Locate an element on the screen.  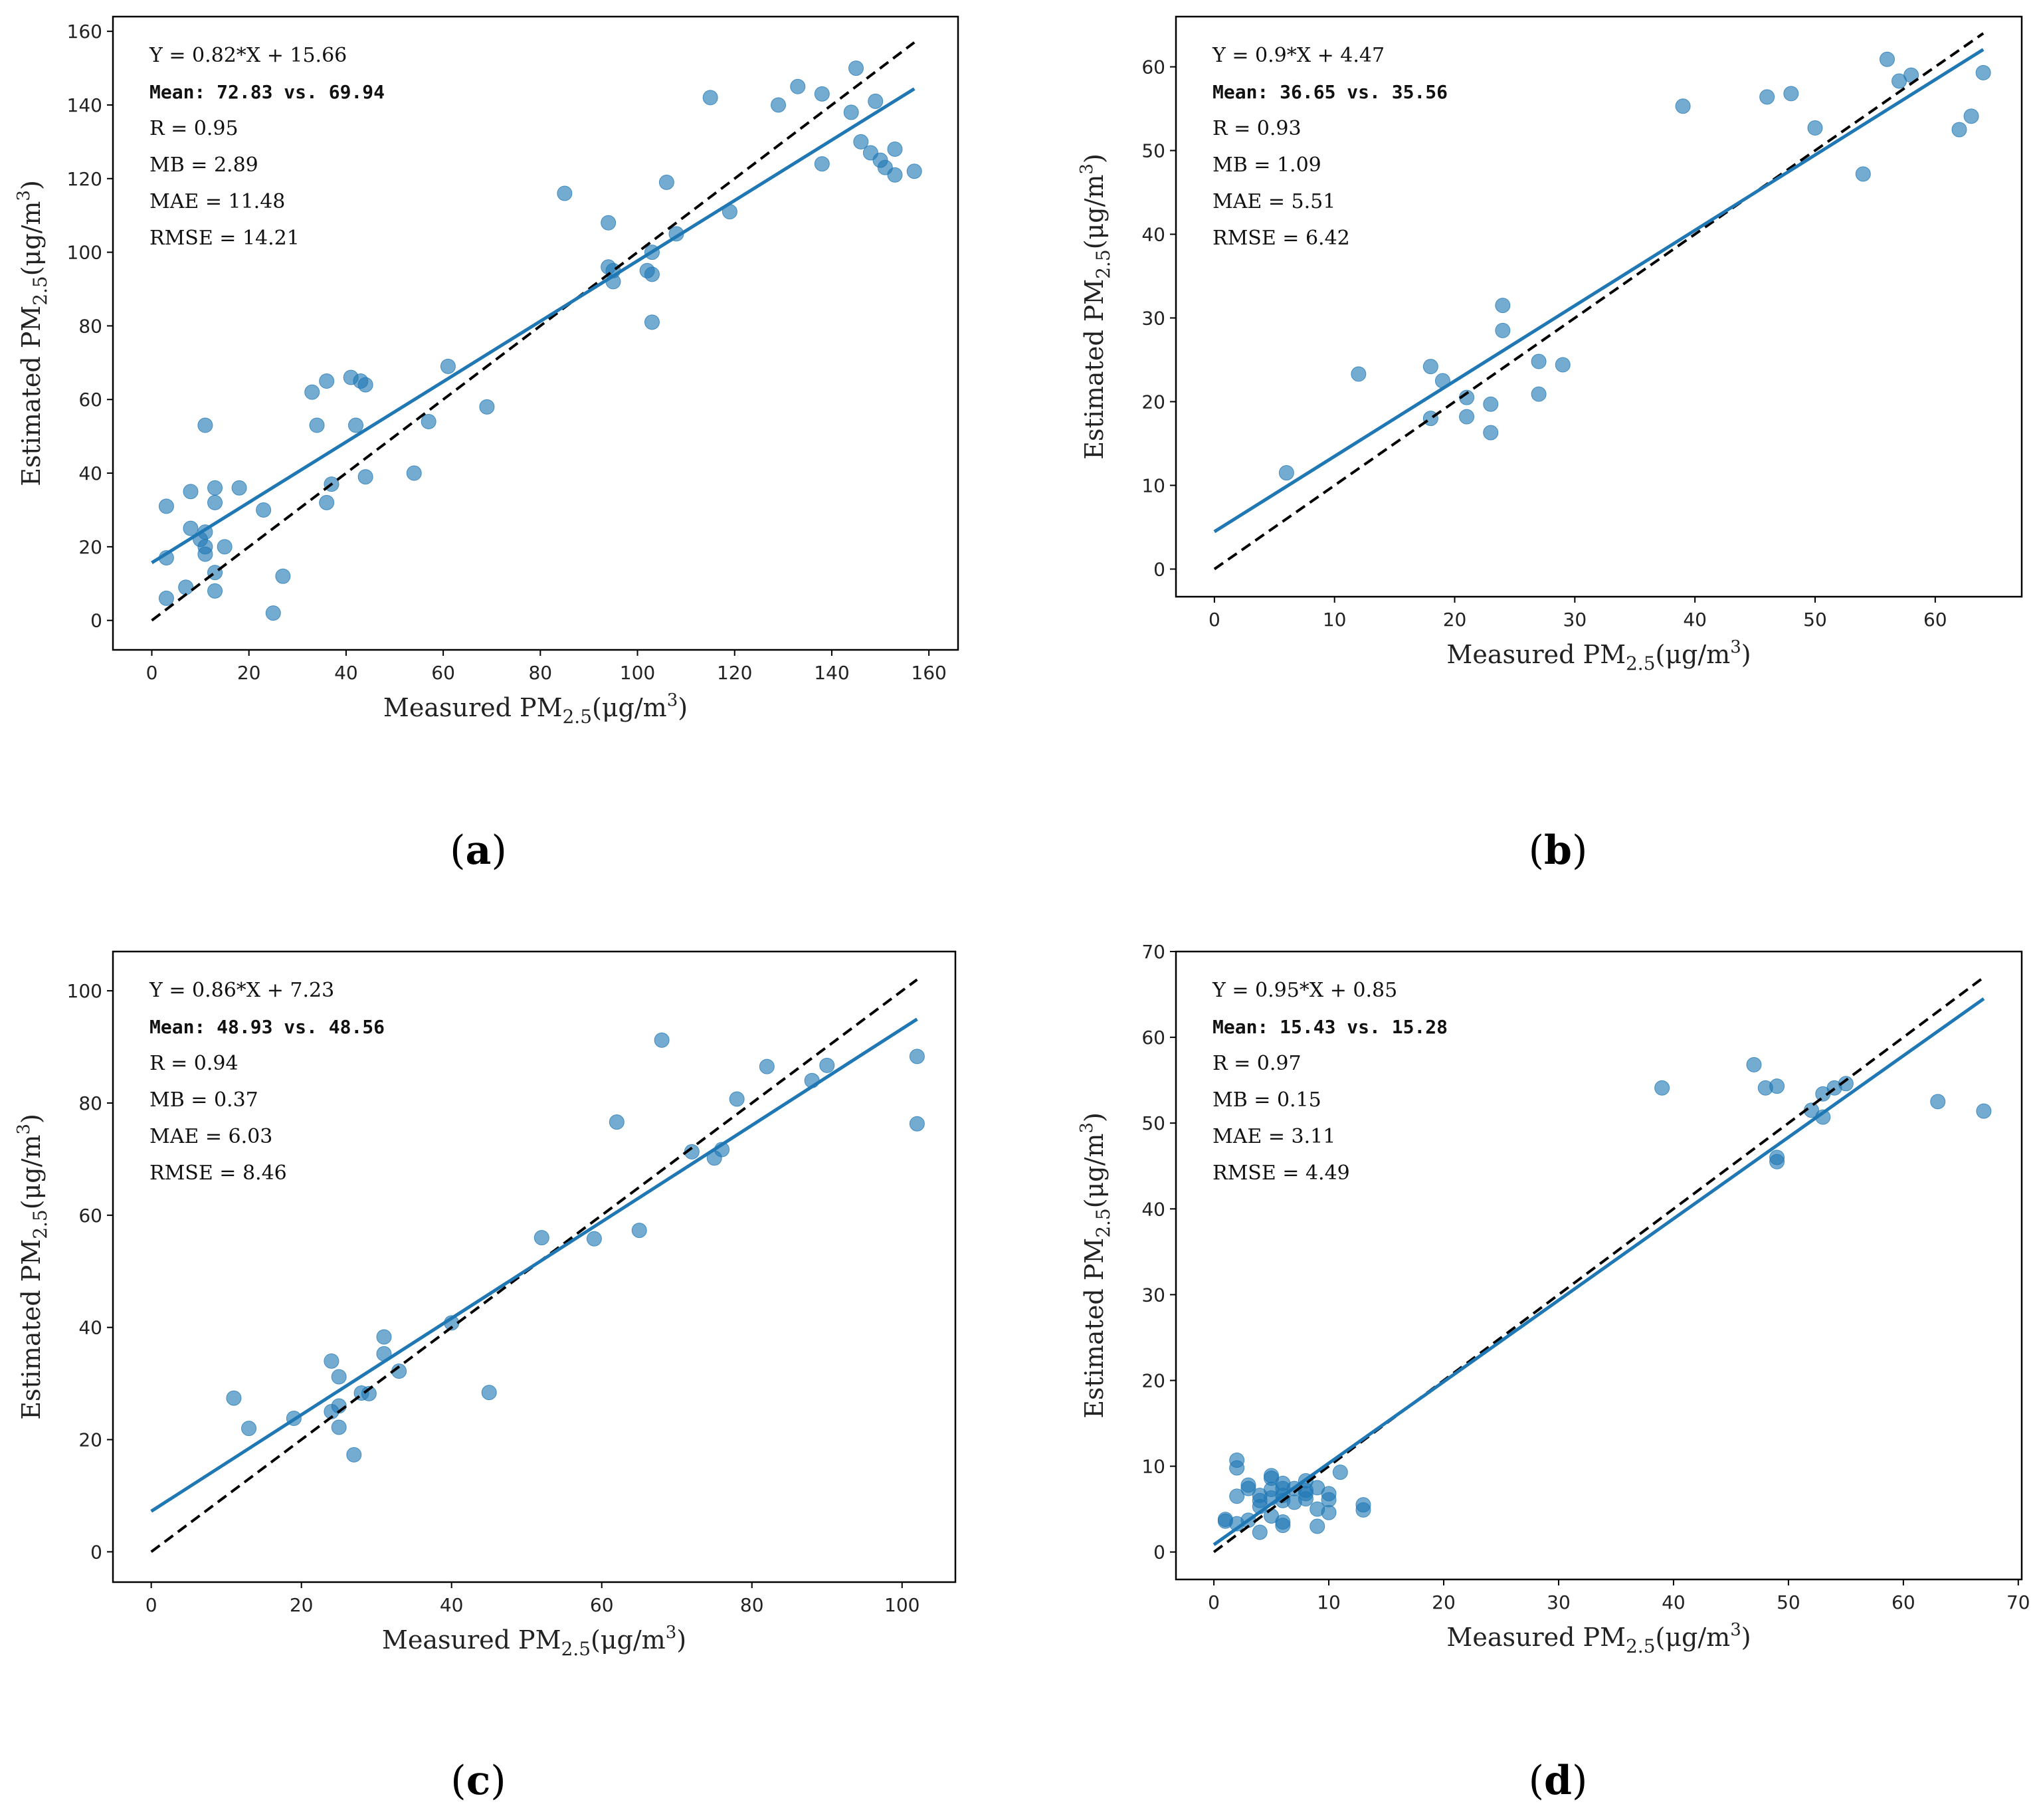
x-tick-label: 40 is located at coordinates (452, 1605).